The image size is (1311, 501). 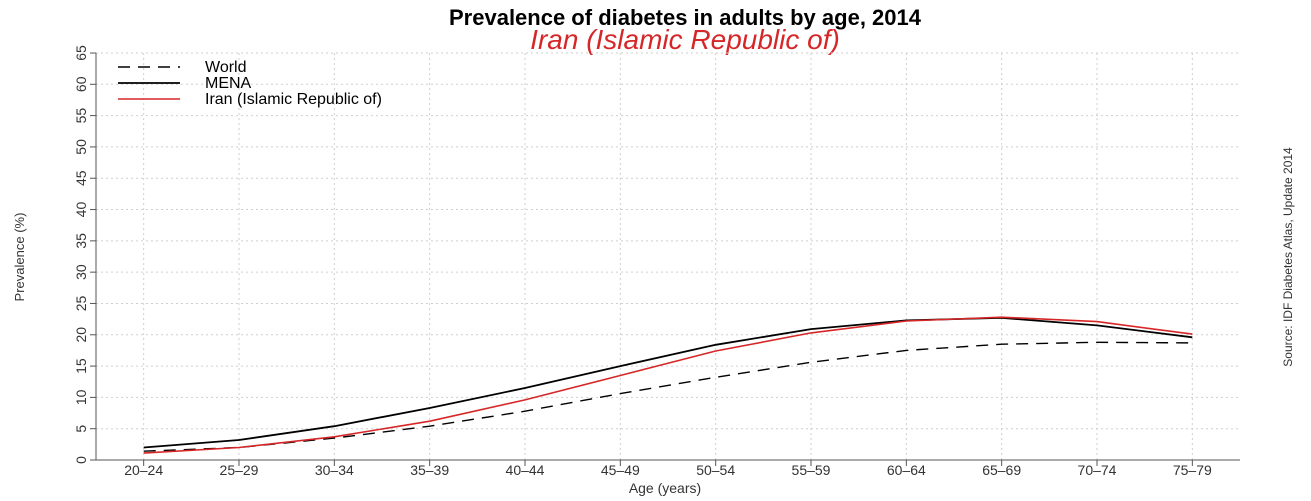 I want to click on y-tick-label: 10, so click(x=81, y=397).